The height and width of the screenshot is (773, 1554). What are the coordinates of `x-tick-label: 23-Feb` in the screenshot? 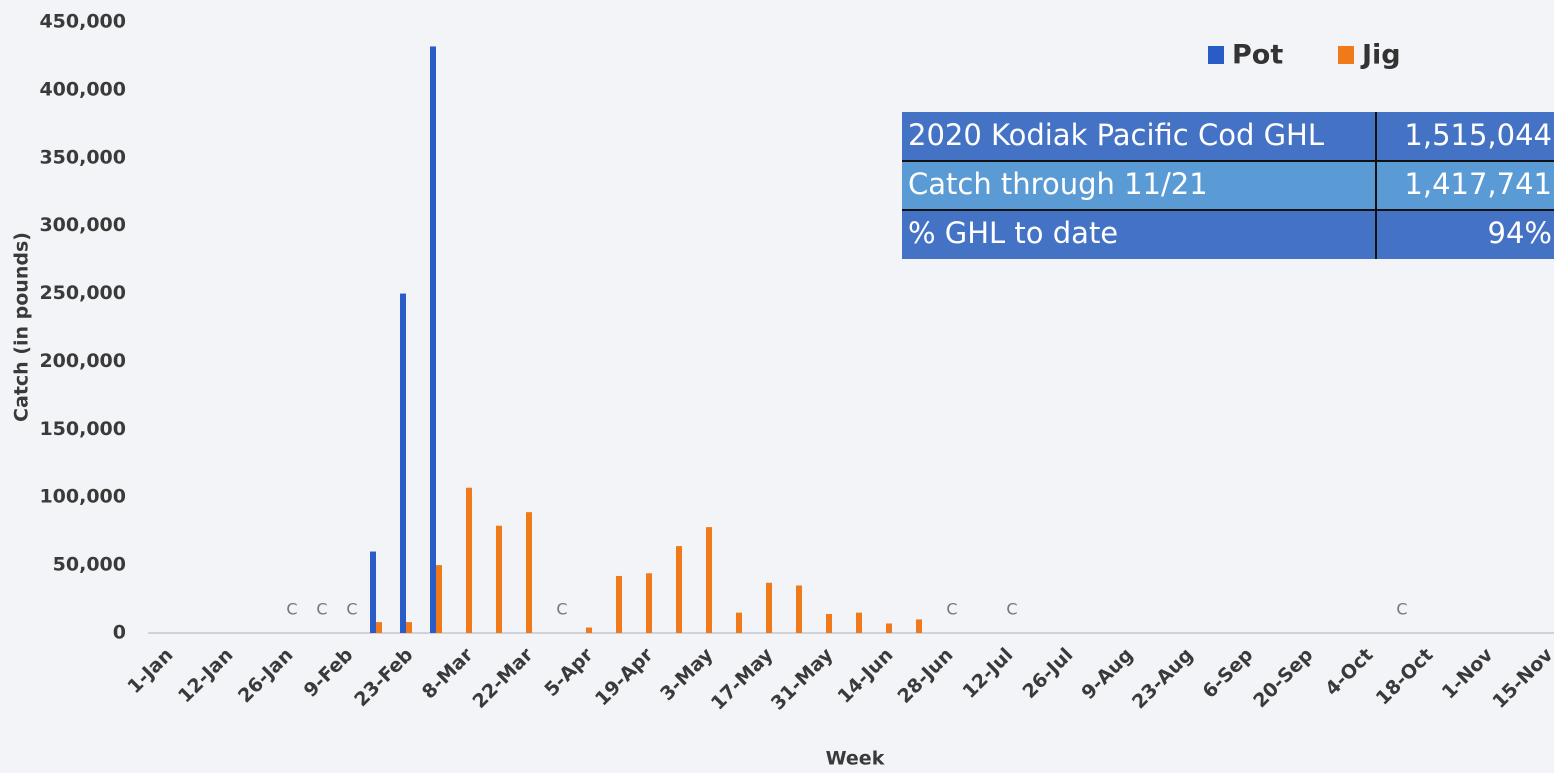 It's located at (383, 677).